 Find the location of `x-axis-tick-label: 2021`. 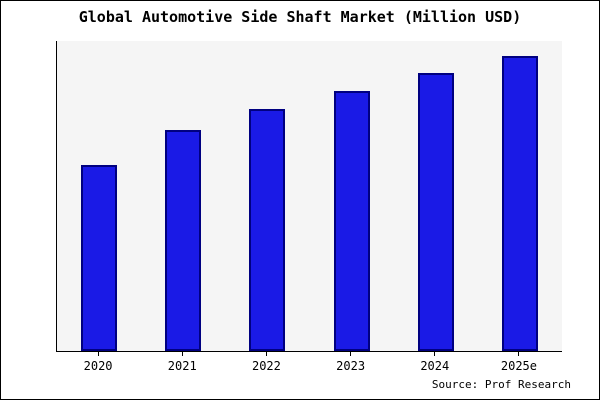

x-axis-tick-label: 2021 is located at coordinates (182, 366).